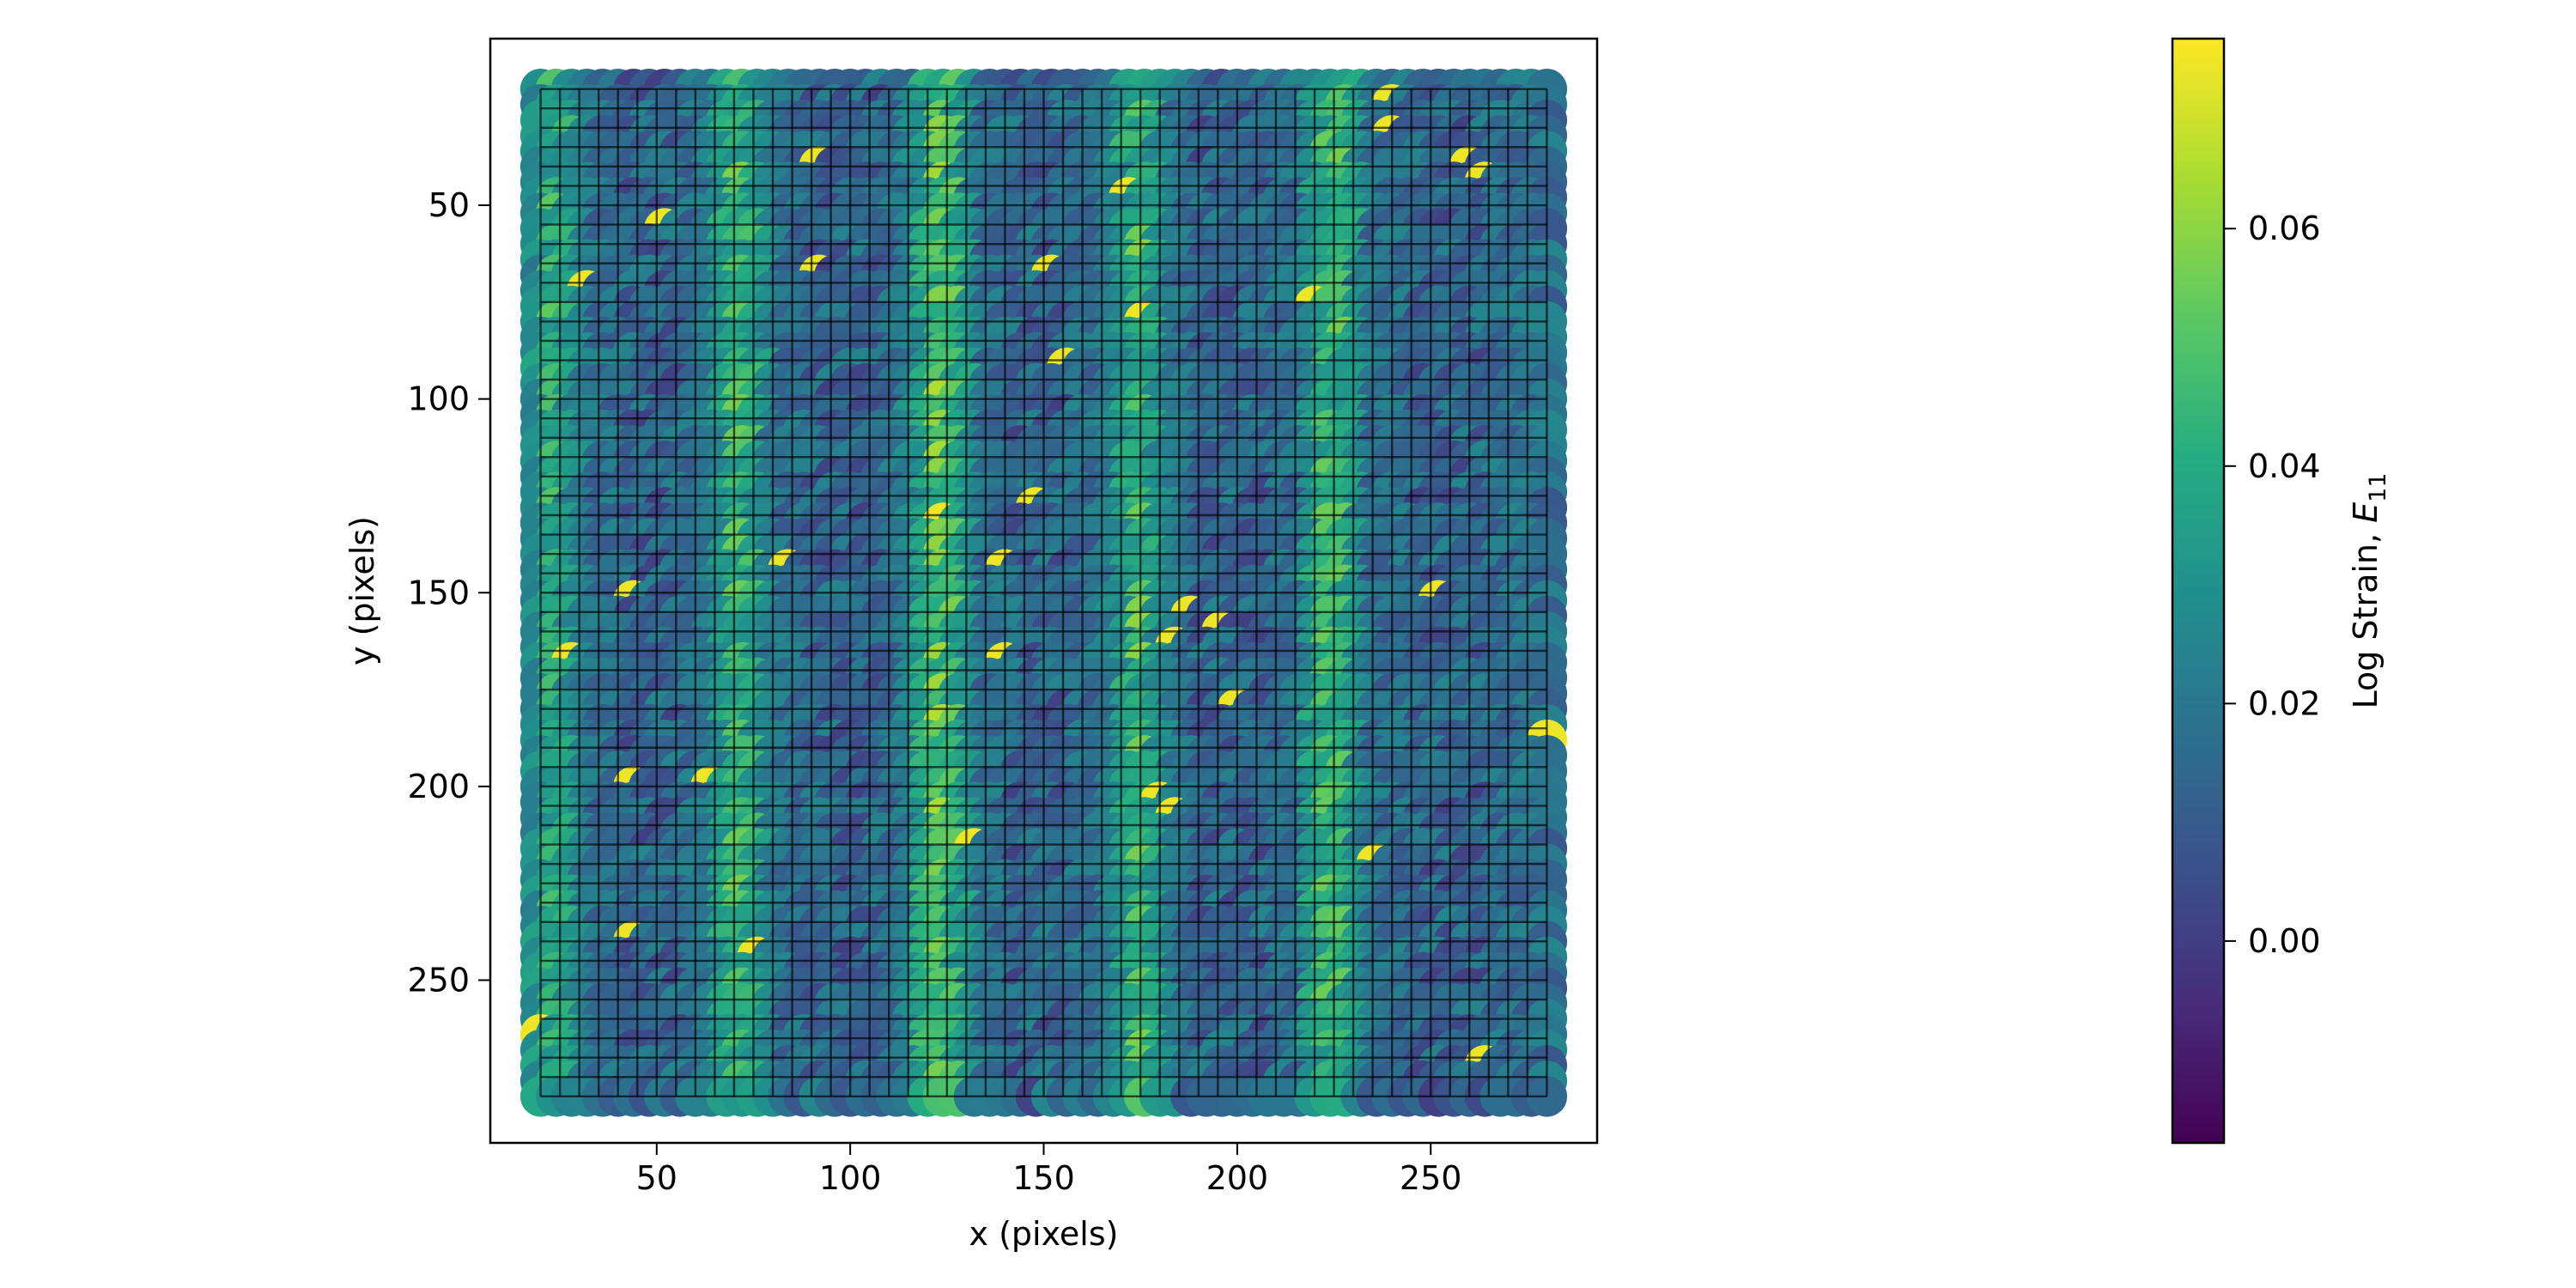 Image resolution: width=2576 pixels, height=1288 pixels. What do you see at coordinates (2284, 466) in the screenshot?
I see `colorbar-tick-label: 0.04` at bounding box center [2284, 466].